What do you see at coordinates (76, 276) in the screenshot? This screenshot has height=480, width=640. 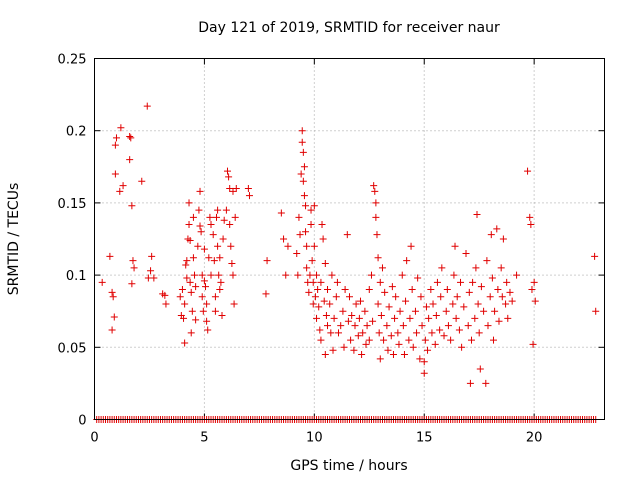 I see `y-tick-label: 0.1` at bounding box center [76, 276].